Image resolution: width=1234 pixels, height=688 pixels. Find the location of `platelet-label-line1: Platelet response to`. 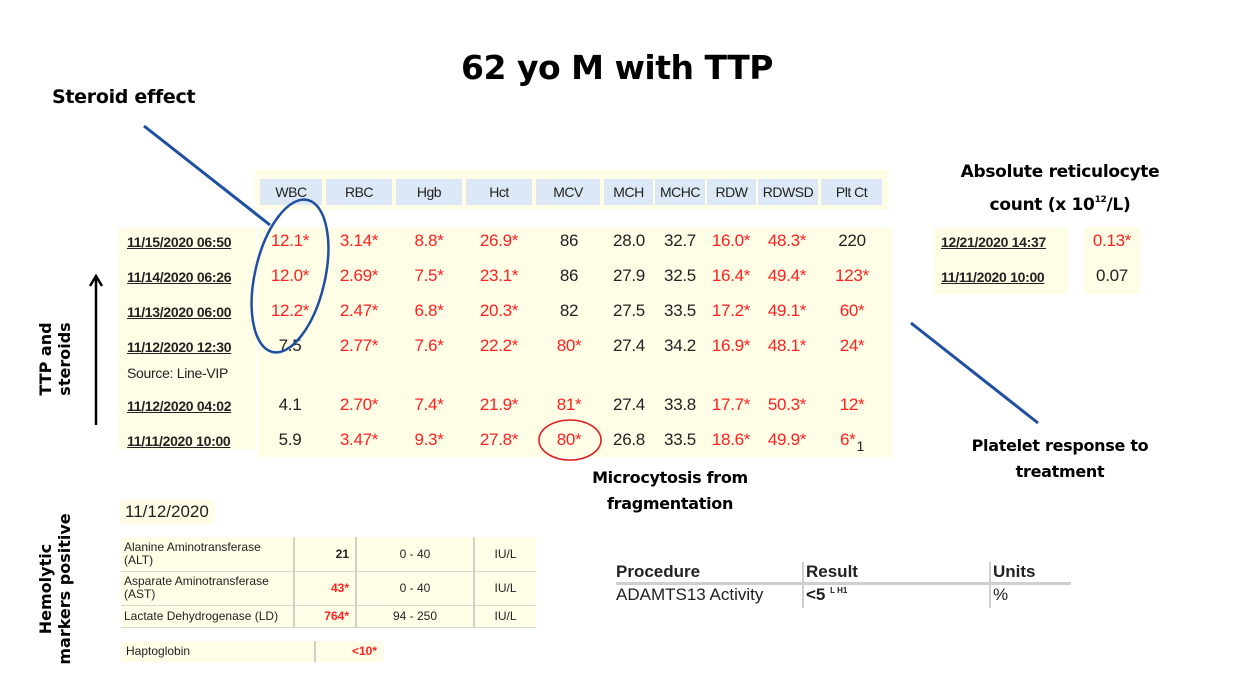

platelet-label-line1: Platelet response to is located at coordinates (1060, 445).